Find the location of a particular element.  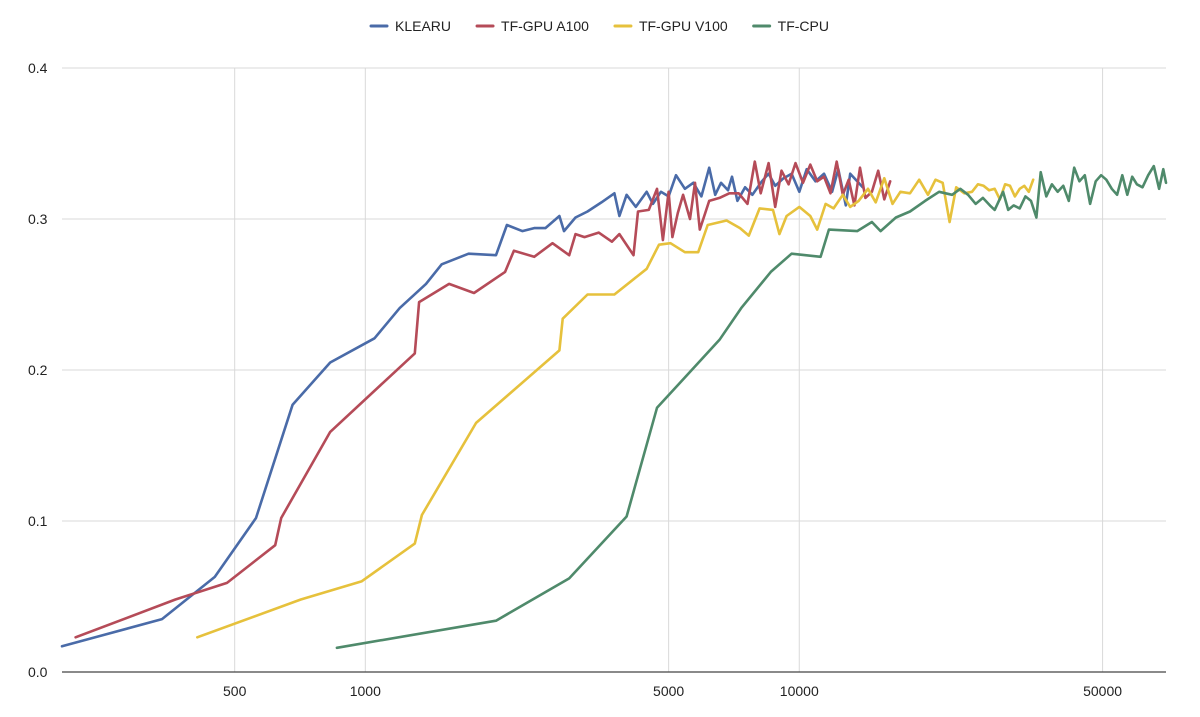

y-tick-label: 0.4 is located at coordinates (38, 68).